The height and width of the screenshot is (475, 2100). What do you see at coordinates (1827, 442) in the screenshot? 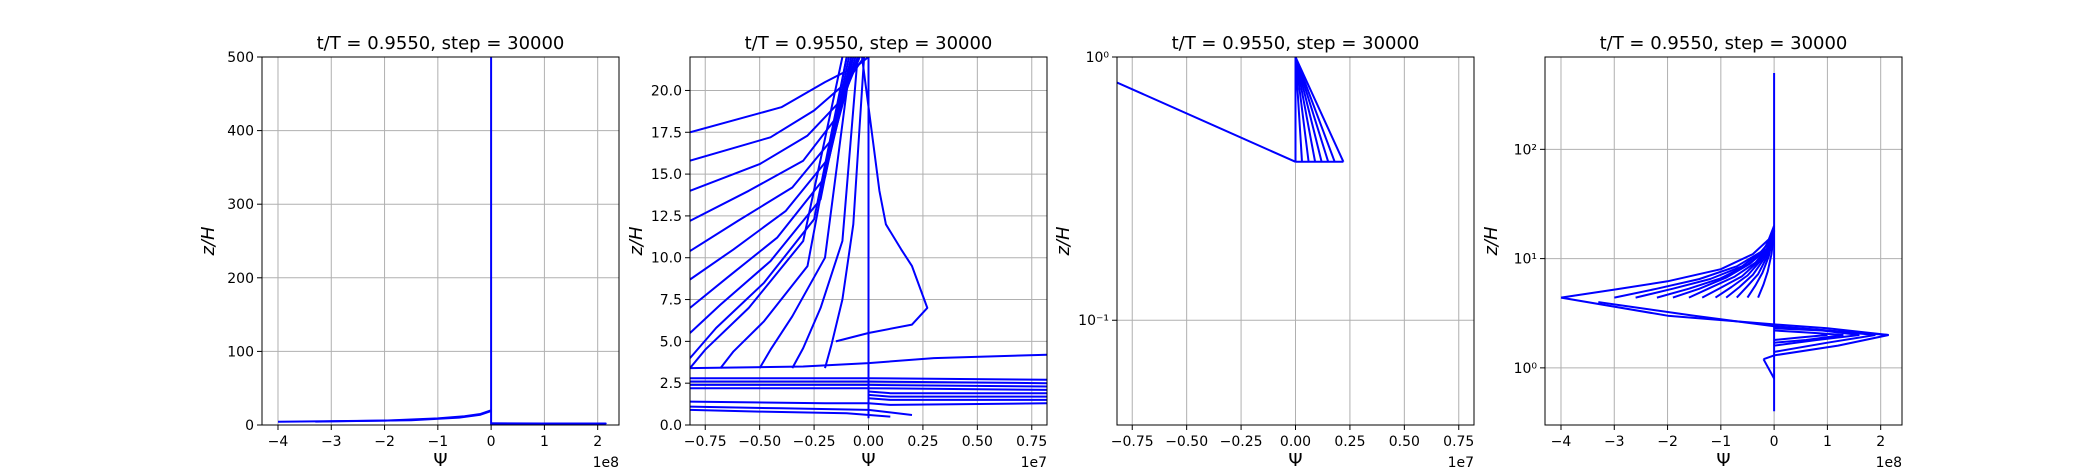
I see `x-tick-label: 1` at bounding box center [1827, 442].